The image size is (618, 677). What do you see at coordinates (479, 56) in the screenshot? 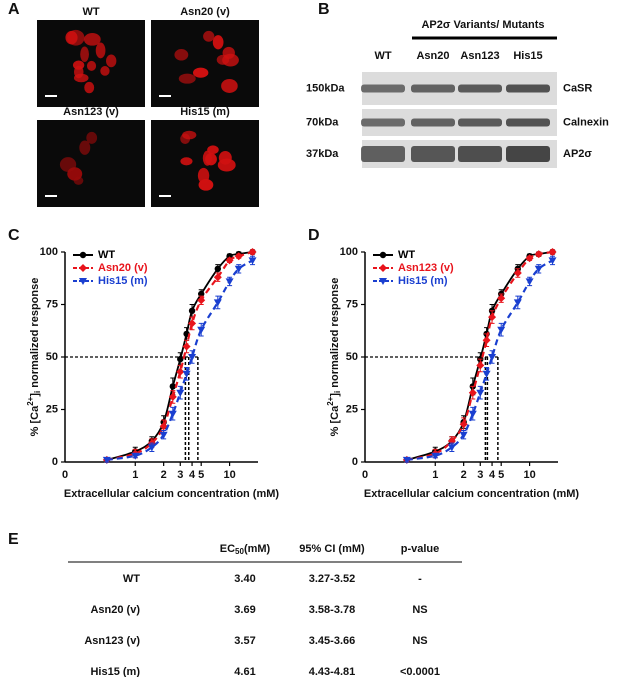
I see `lane-label: Asn123` at bounding box center [479, 56].